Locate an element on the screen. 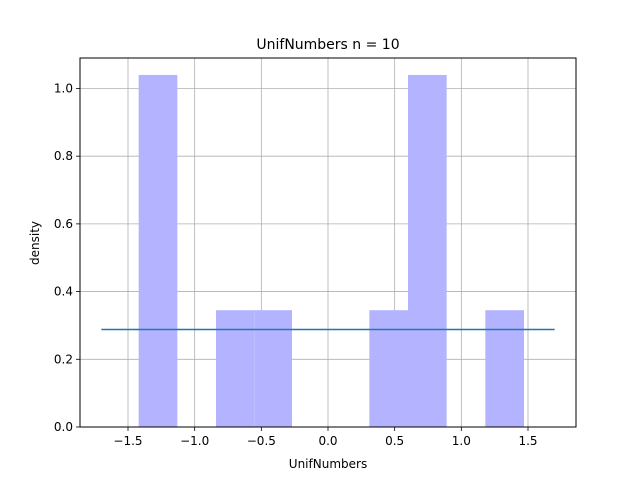 The image size is (640, 480). x-tick-label: 0.5 is located at coordinates (394, 441).